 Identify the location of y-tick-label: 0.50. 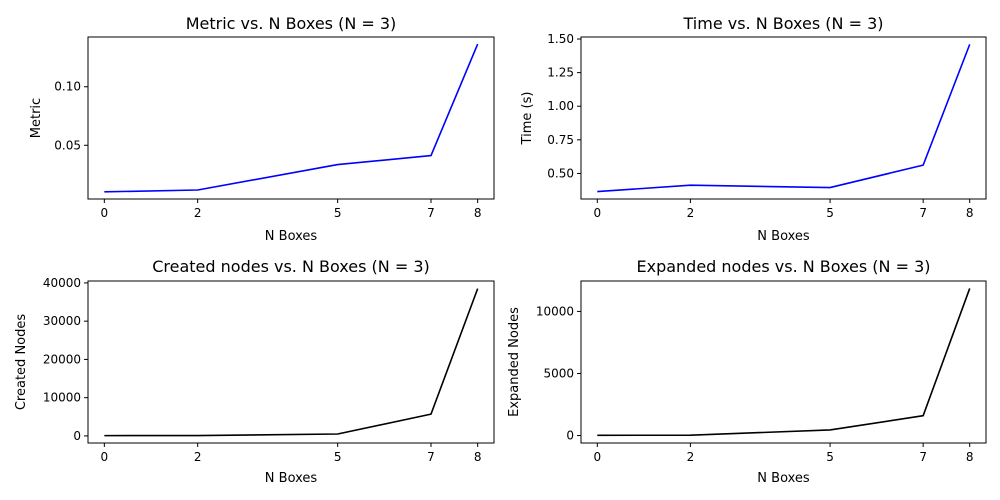
(560, 173).